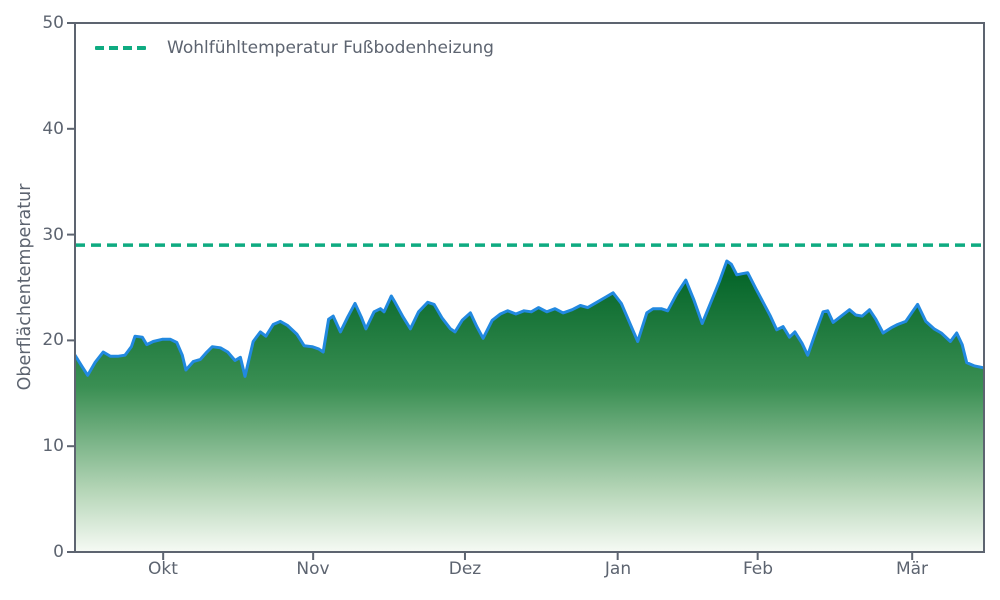 The width and height of the screenshot is (1000, 600). What do you see at coordinates (313, 569) in the screenshot?
I see `x-tick-label: Nov` at bounding box center [313, 569].